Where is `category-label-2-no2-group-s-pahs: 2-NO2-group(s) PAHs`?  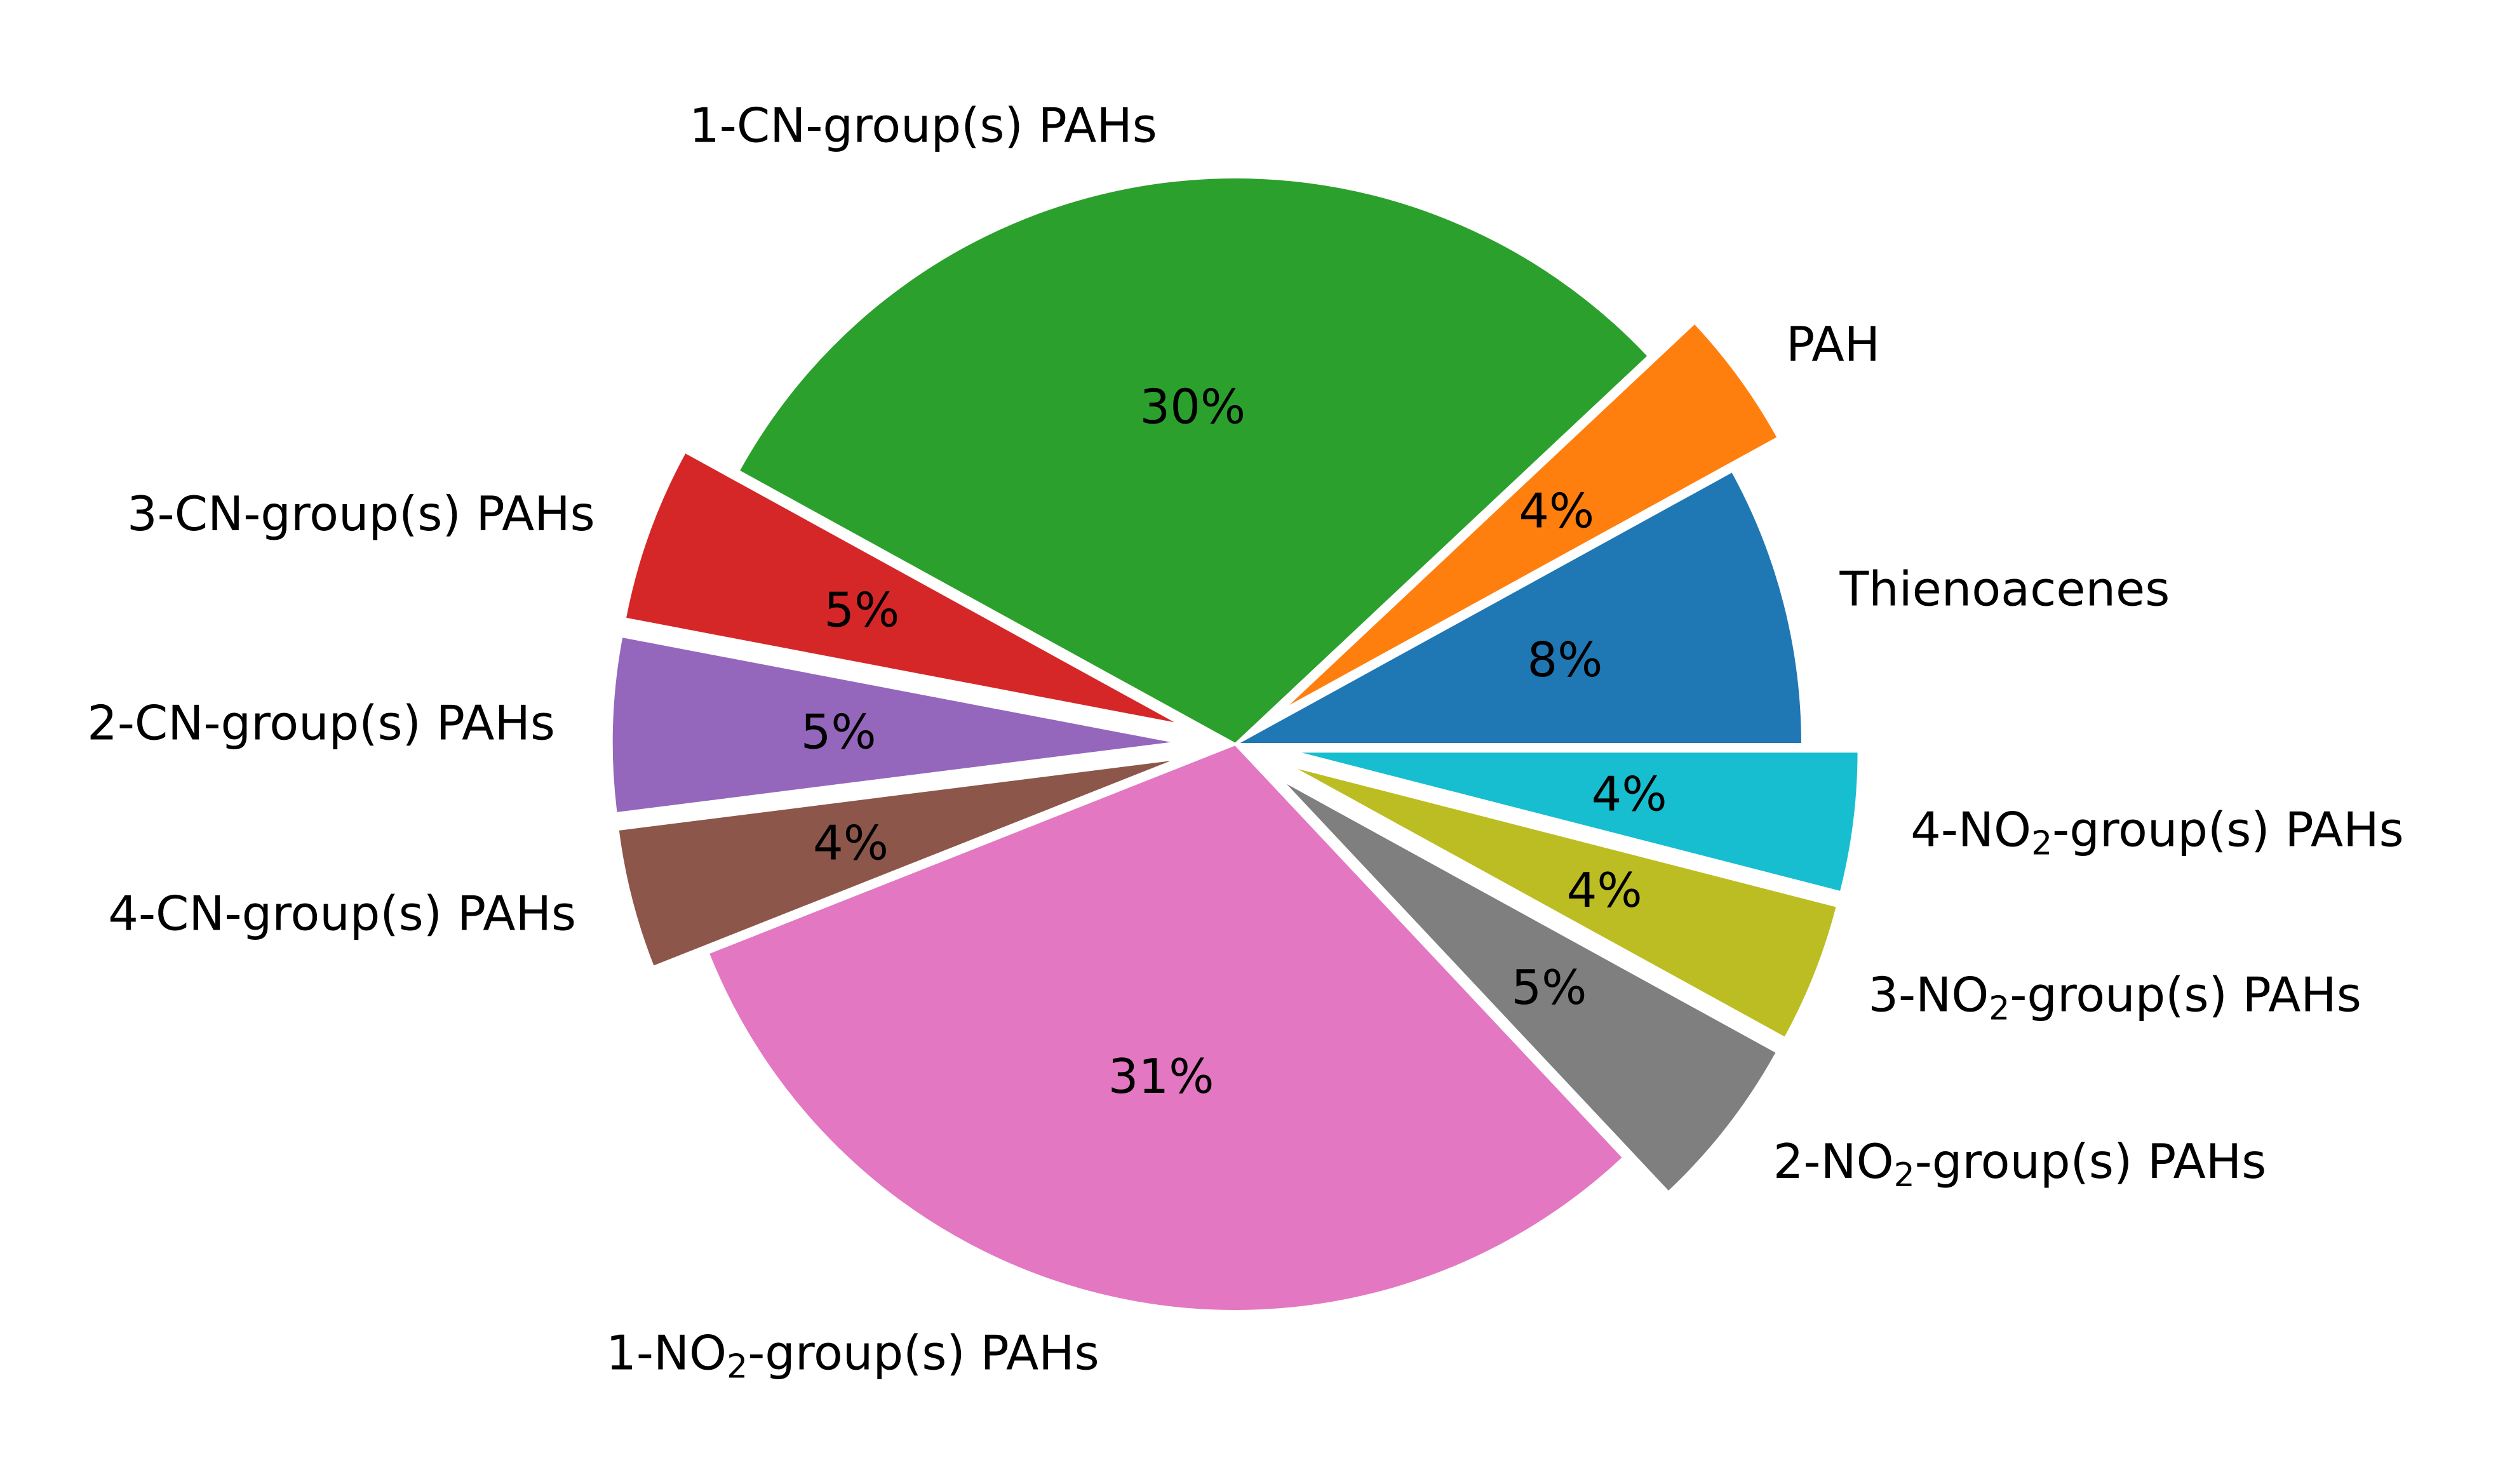 category-label-2-no2-group-s-pahs: 2-NO2-group(s) PAHs is located at coordinates (2020, 1163).